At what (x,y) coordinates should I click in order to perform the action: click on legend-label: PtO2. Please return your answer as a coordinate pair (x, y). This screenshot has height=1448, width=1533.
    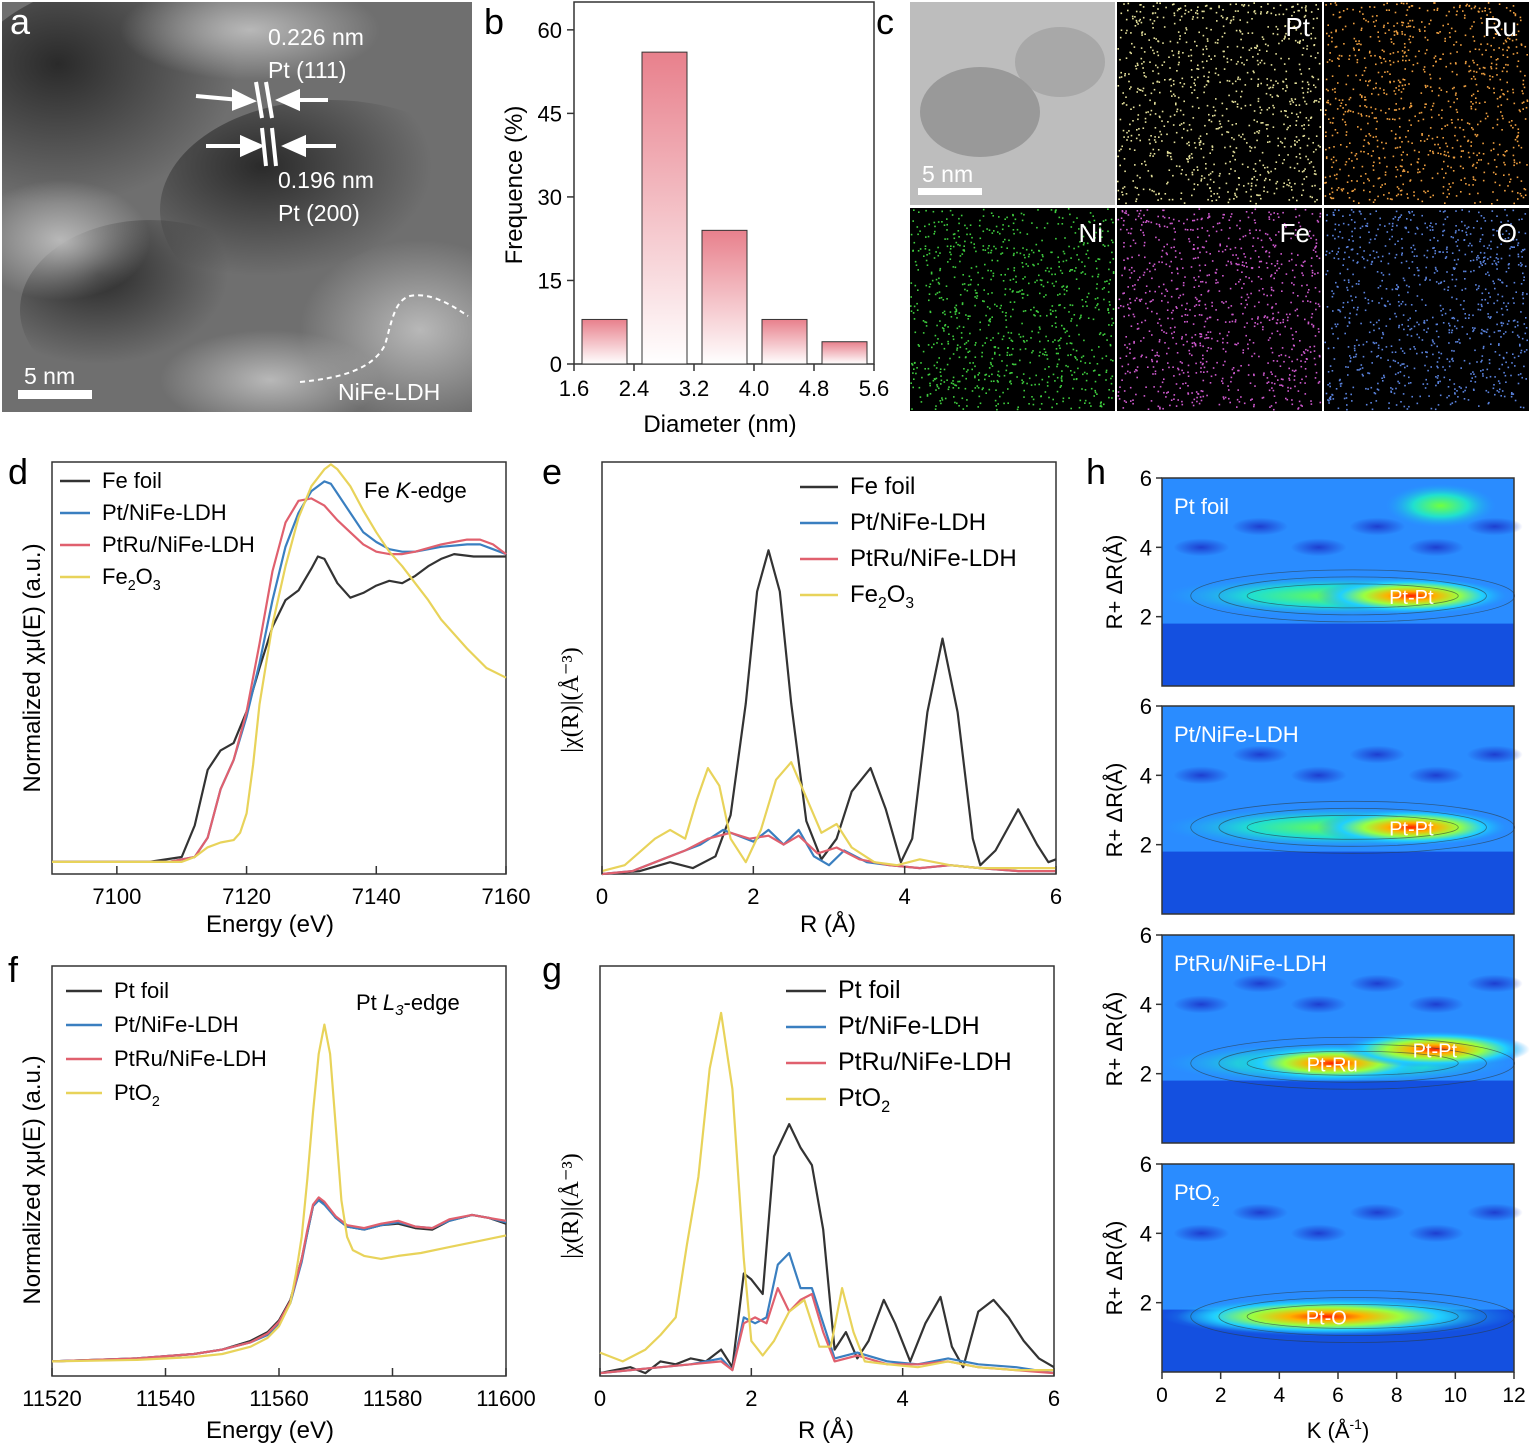
    Looking at the image, I should click on (864, 1100).